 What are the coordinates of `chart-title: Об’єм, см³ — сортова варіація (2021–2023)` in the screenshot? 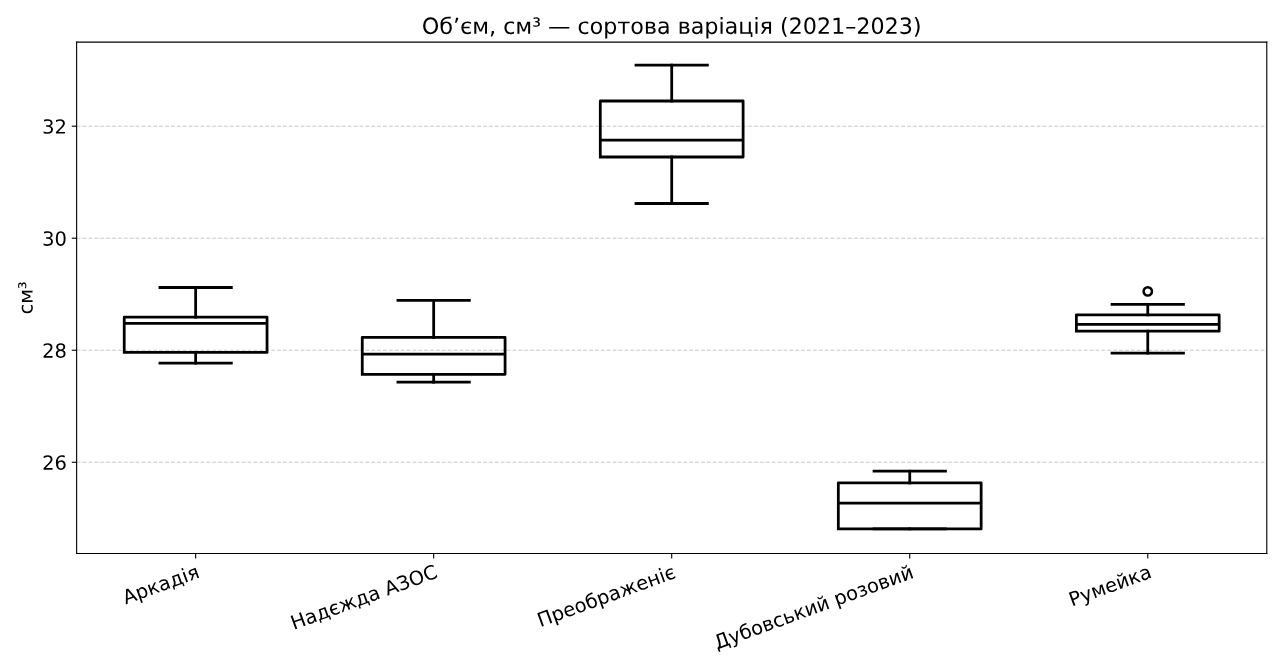 It's located at (671, 27).